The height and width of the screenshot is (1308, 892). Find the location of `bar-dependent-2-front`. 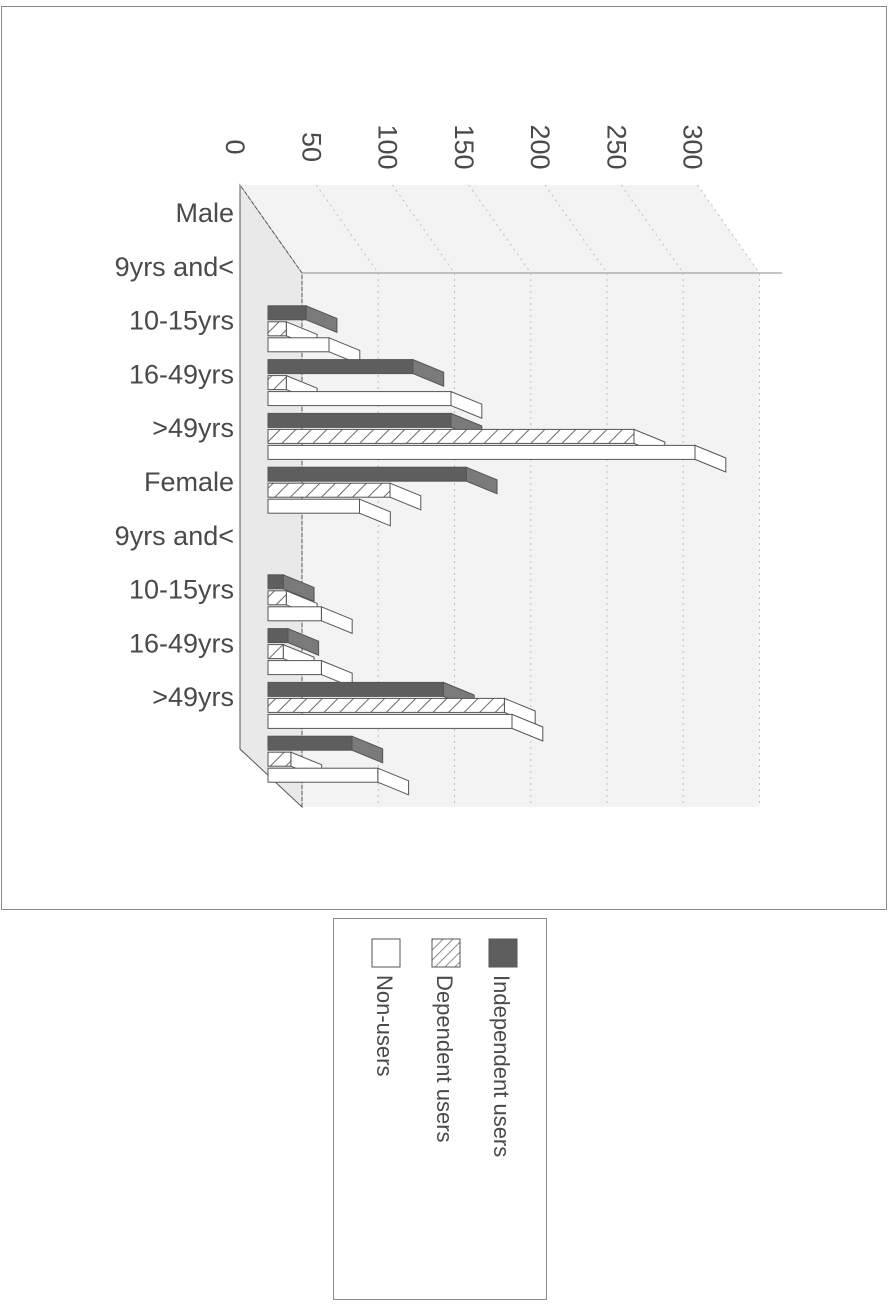

bar-dependent-2-front is located at coordinates (277, 383).